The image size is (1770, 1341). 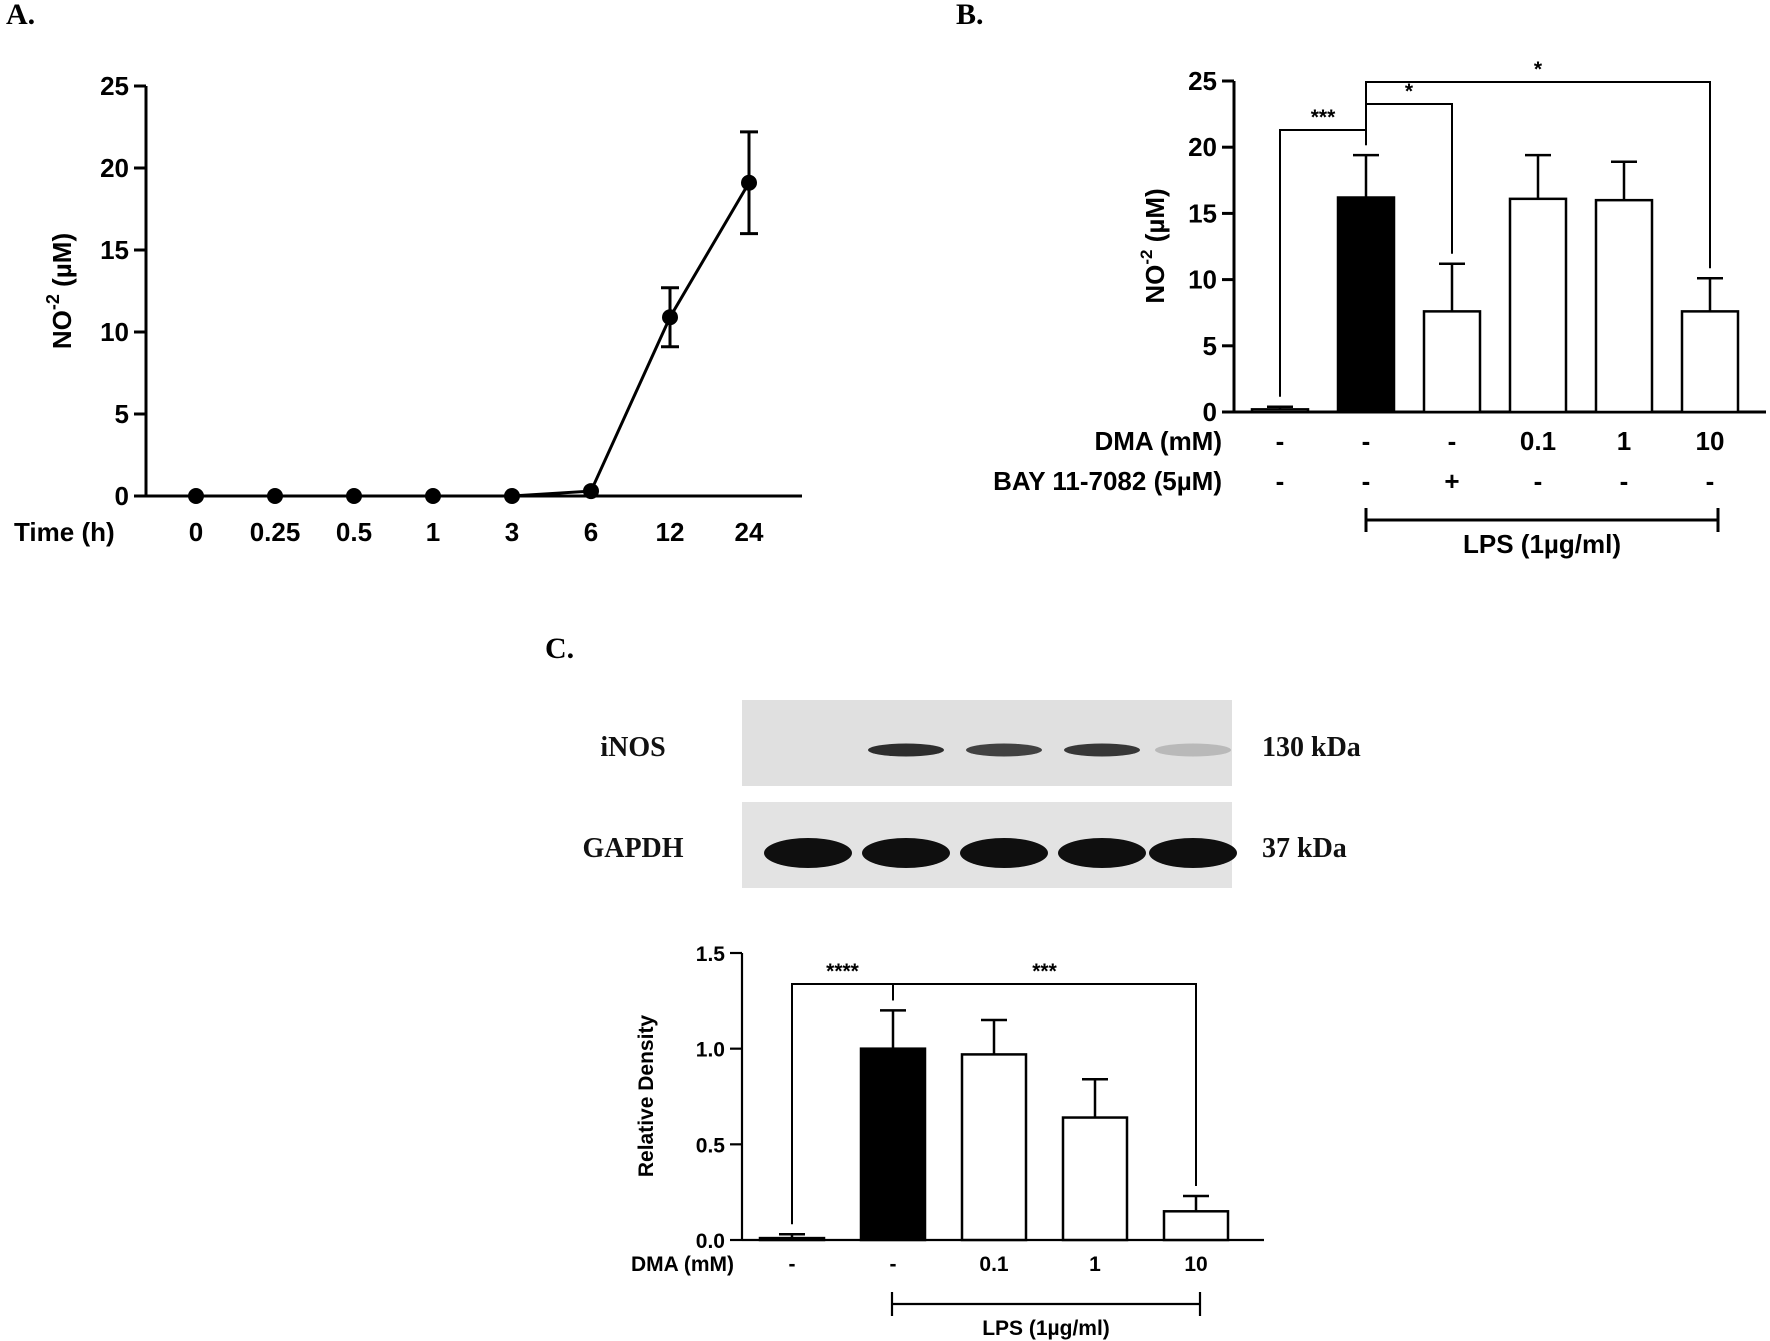 What do you see at coordinates (987, 743) in the screenshot?
I see `blot-strip-inos` at bounding box center [987, 743].